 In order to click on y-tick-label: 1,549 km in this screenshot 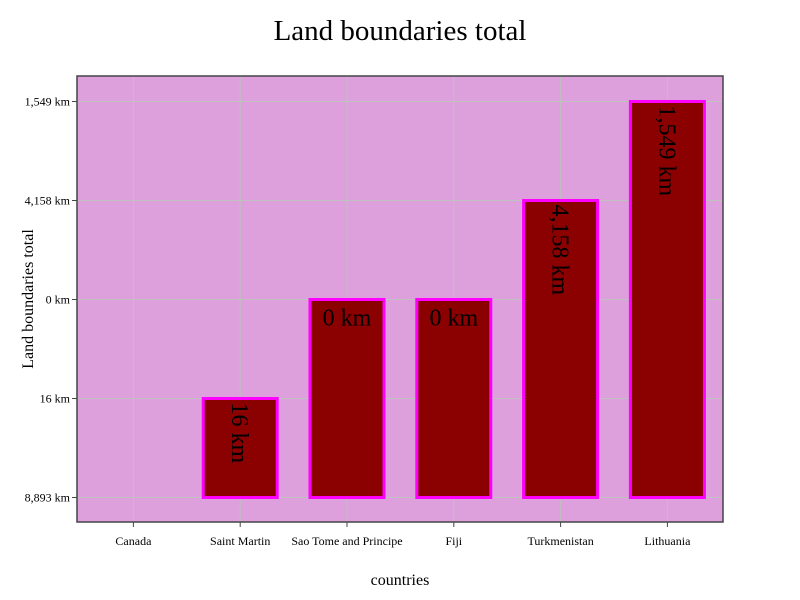, I will do `click(48, 102)`.